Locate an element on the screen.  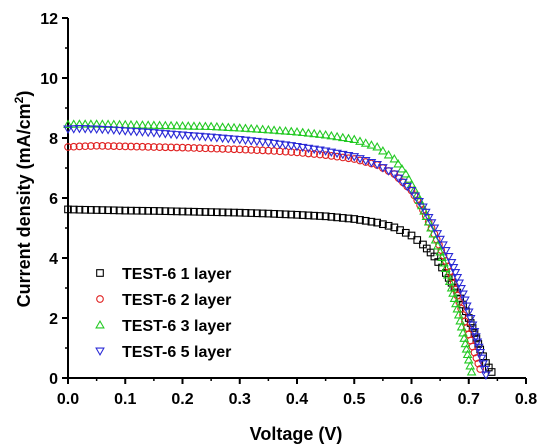
legend-label: TEST-6 1 layer is located at coordinates (176, 274).